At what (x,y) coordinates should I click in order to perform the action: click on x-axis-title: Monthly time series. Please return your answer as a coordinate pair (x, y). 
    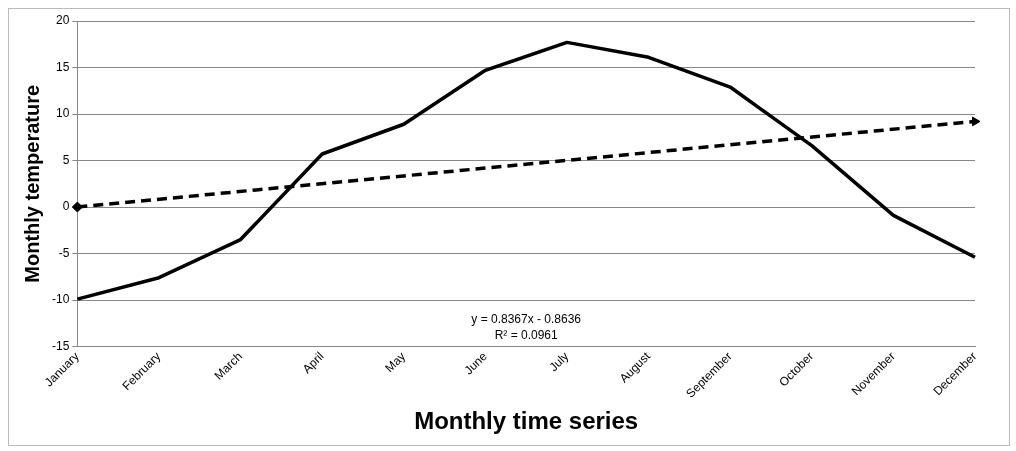
    Looking at the image, I should click on (526, 421).